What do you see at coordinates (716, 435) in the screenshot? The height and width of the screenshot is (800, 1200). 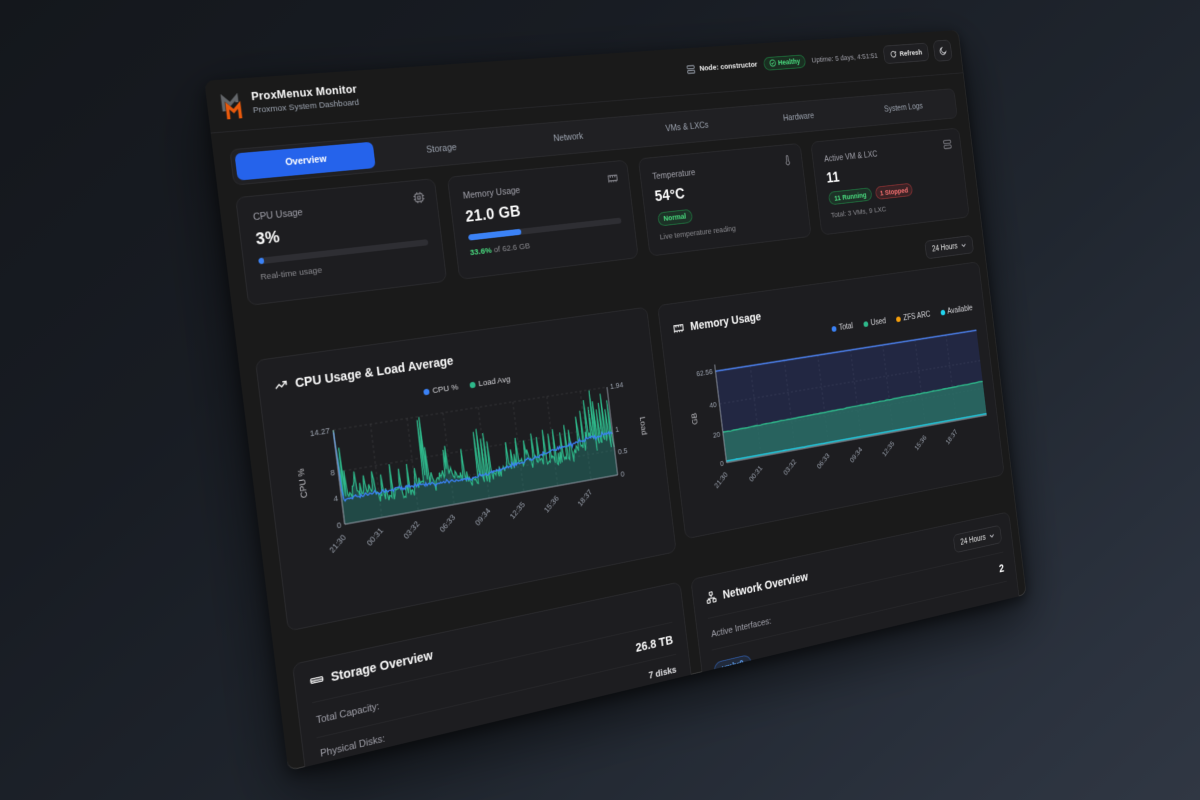 I see `svg-text: 20` at bounding box center [716, 435].